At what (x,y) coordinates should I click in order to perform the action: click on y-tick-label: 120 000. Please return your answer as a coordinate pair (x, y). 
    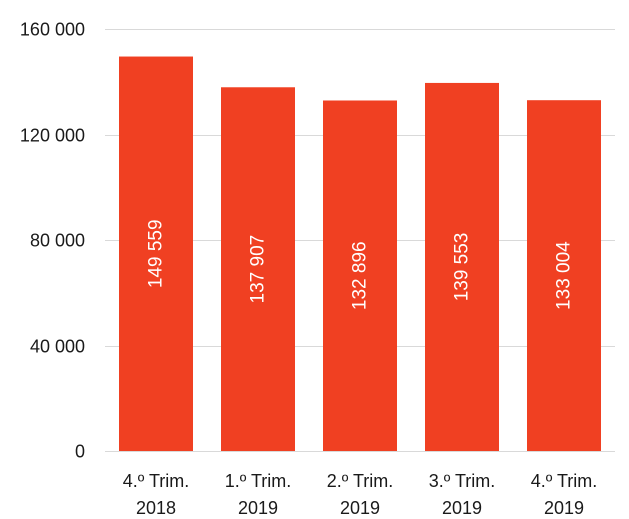
    Looking at the image, I should click on (52, 136).